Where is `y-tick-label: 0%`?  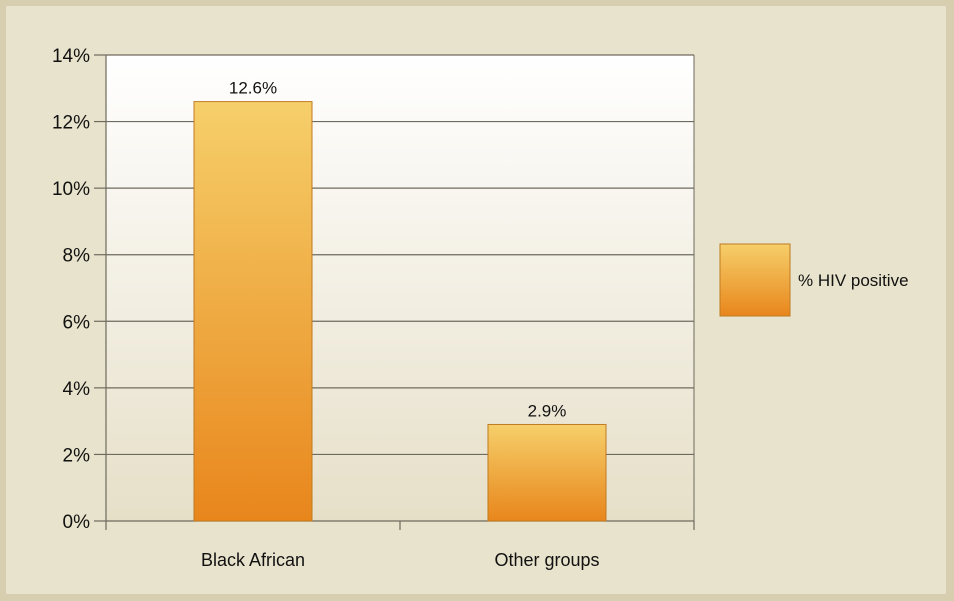 y-tick-label: 0% is located at coordinates (77, 522).